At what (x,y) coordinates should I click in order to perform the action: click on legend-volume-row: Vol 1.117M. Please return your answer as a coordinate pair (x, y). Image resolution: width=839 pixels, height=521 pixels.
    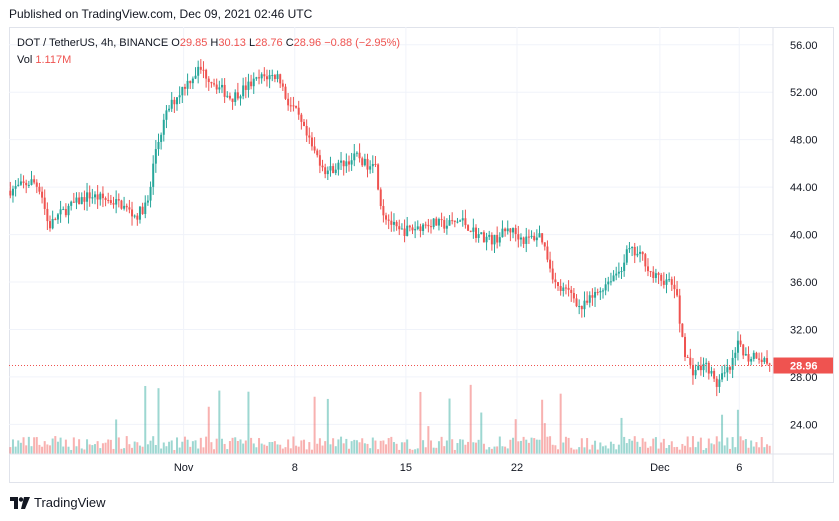
    Looking at the image, I should click on (208, 60).